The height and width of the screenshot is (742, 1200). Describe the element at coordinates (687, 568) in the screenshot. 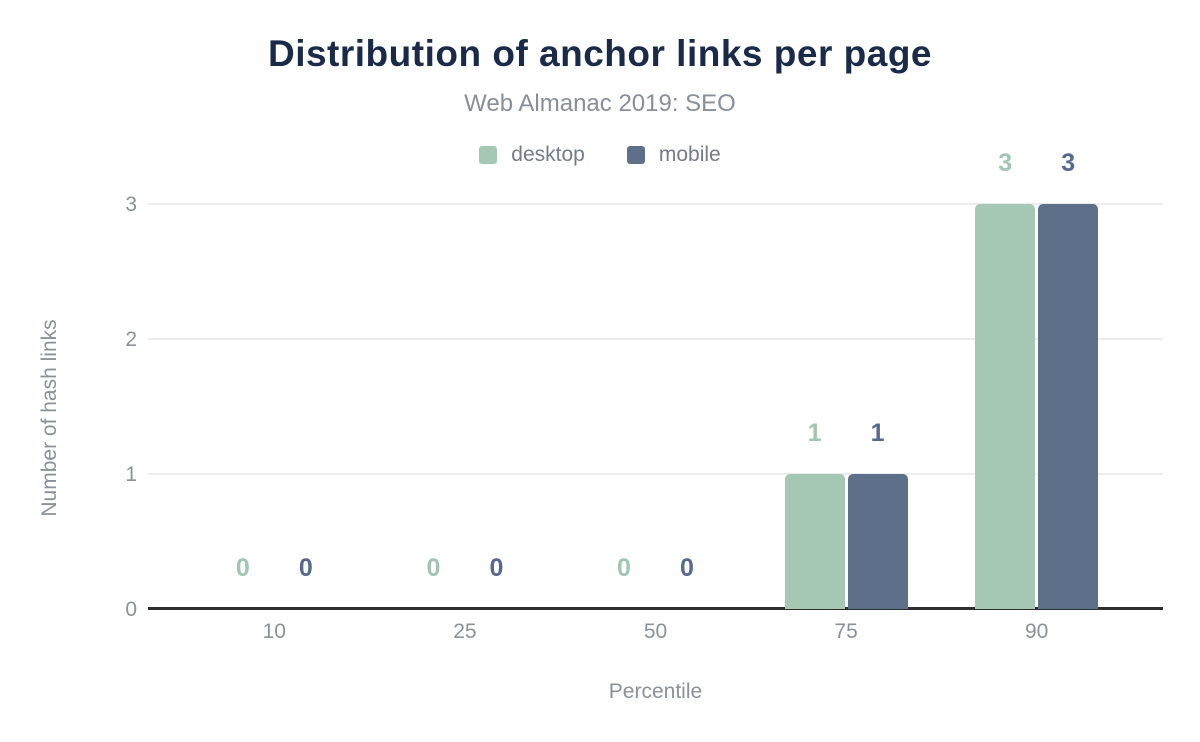

I see `value-label-mobile-p50: 0` at that location.